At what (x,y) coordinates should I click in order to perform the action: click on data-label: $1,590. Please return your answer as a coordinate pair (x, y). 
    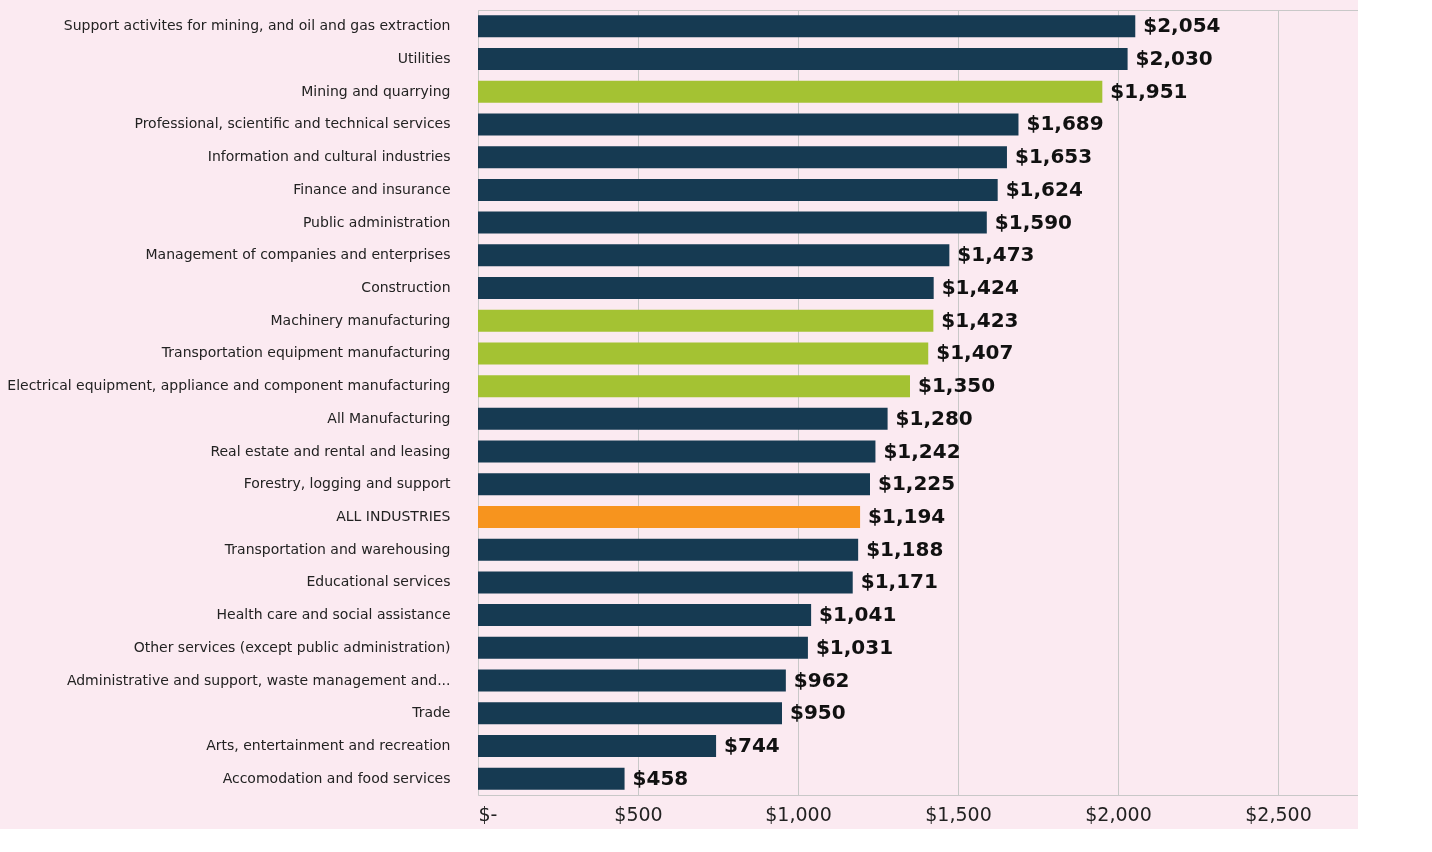
    Looking at the image, I should click on (1033, 221).